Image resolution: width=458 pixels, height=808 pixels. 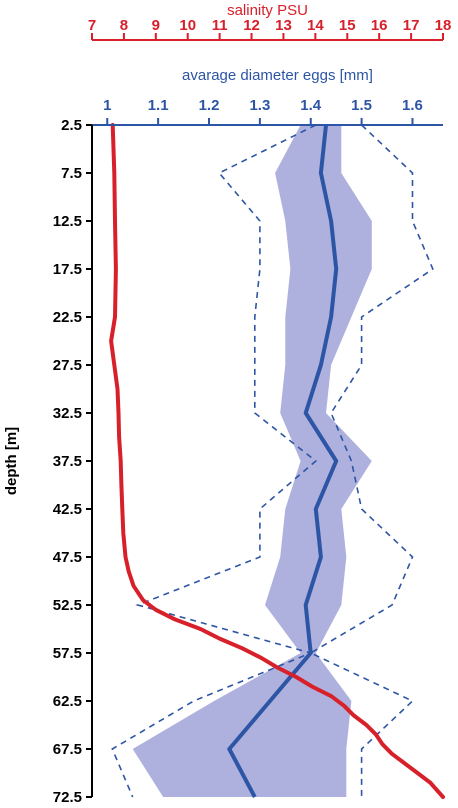 I want to click on depth-tick-label: 42.5, so click(x=67, y=509).